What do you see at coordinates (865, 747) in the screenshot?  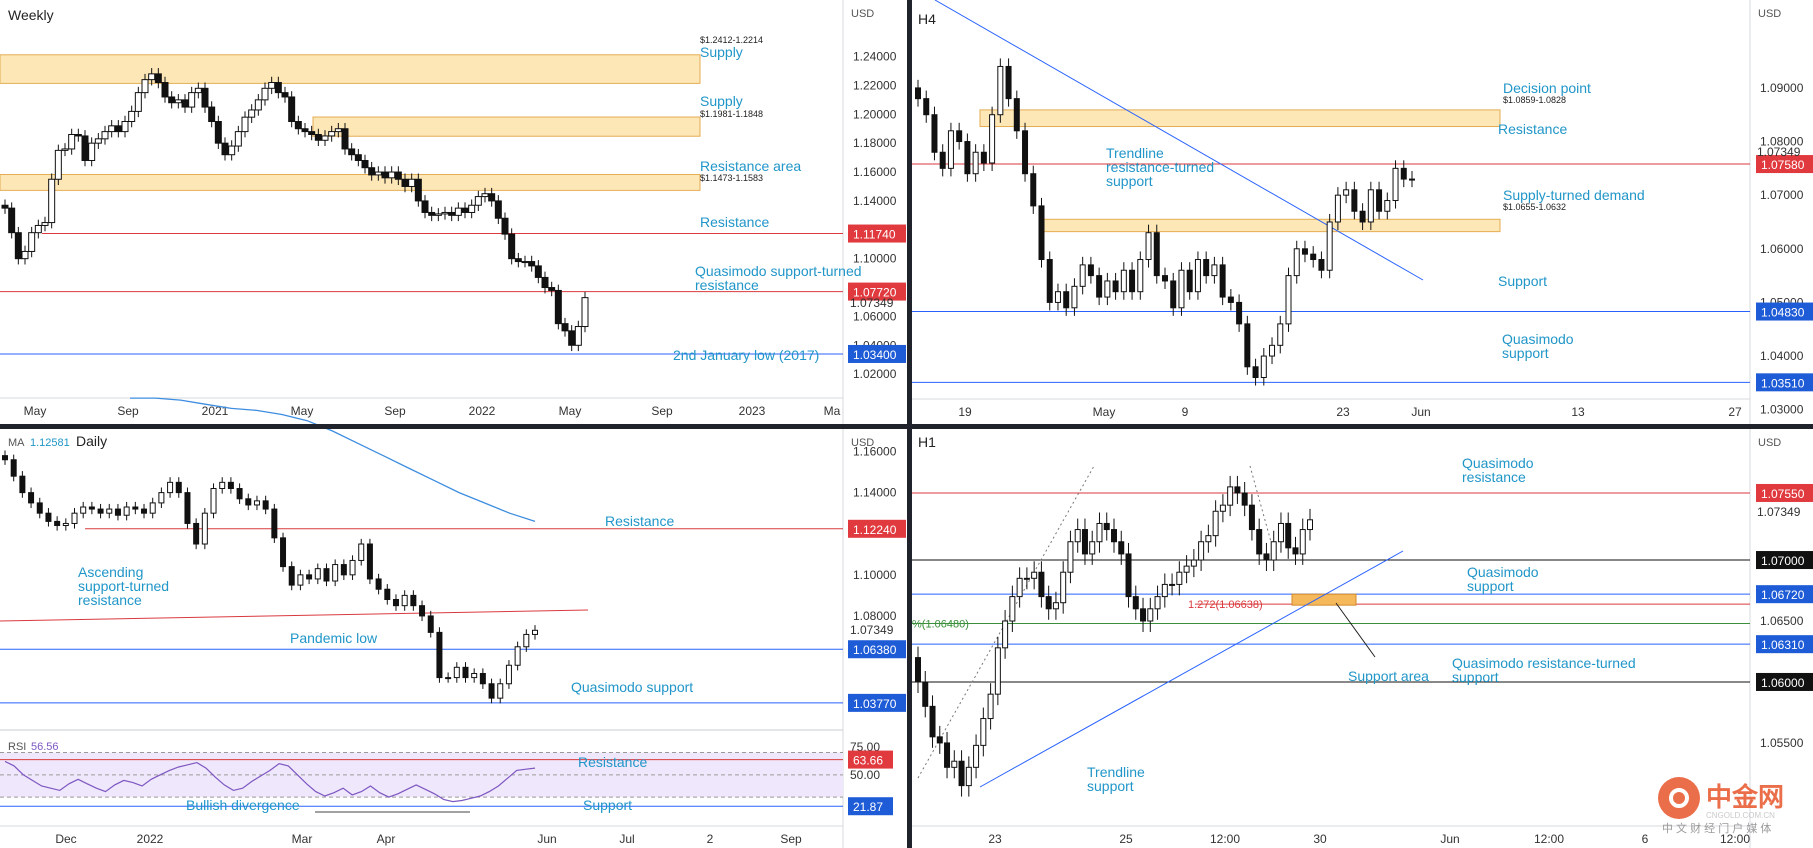 I see `rsi-y-tick: 75.00` at bounding box center [865, 747].